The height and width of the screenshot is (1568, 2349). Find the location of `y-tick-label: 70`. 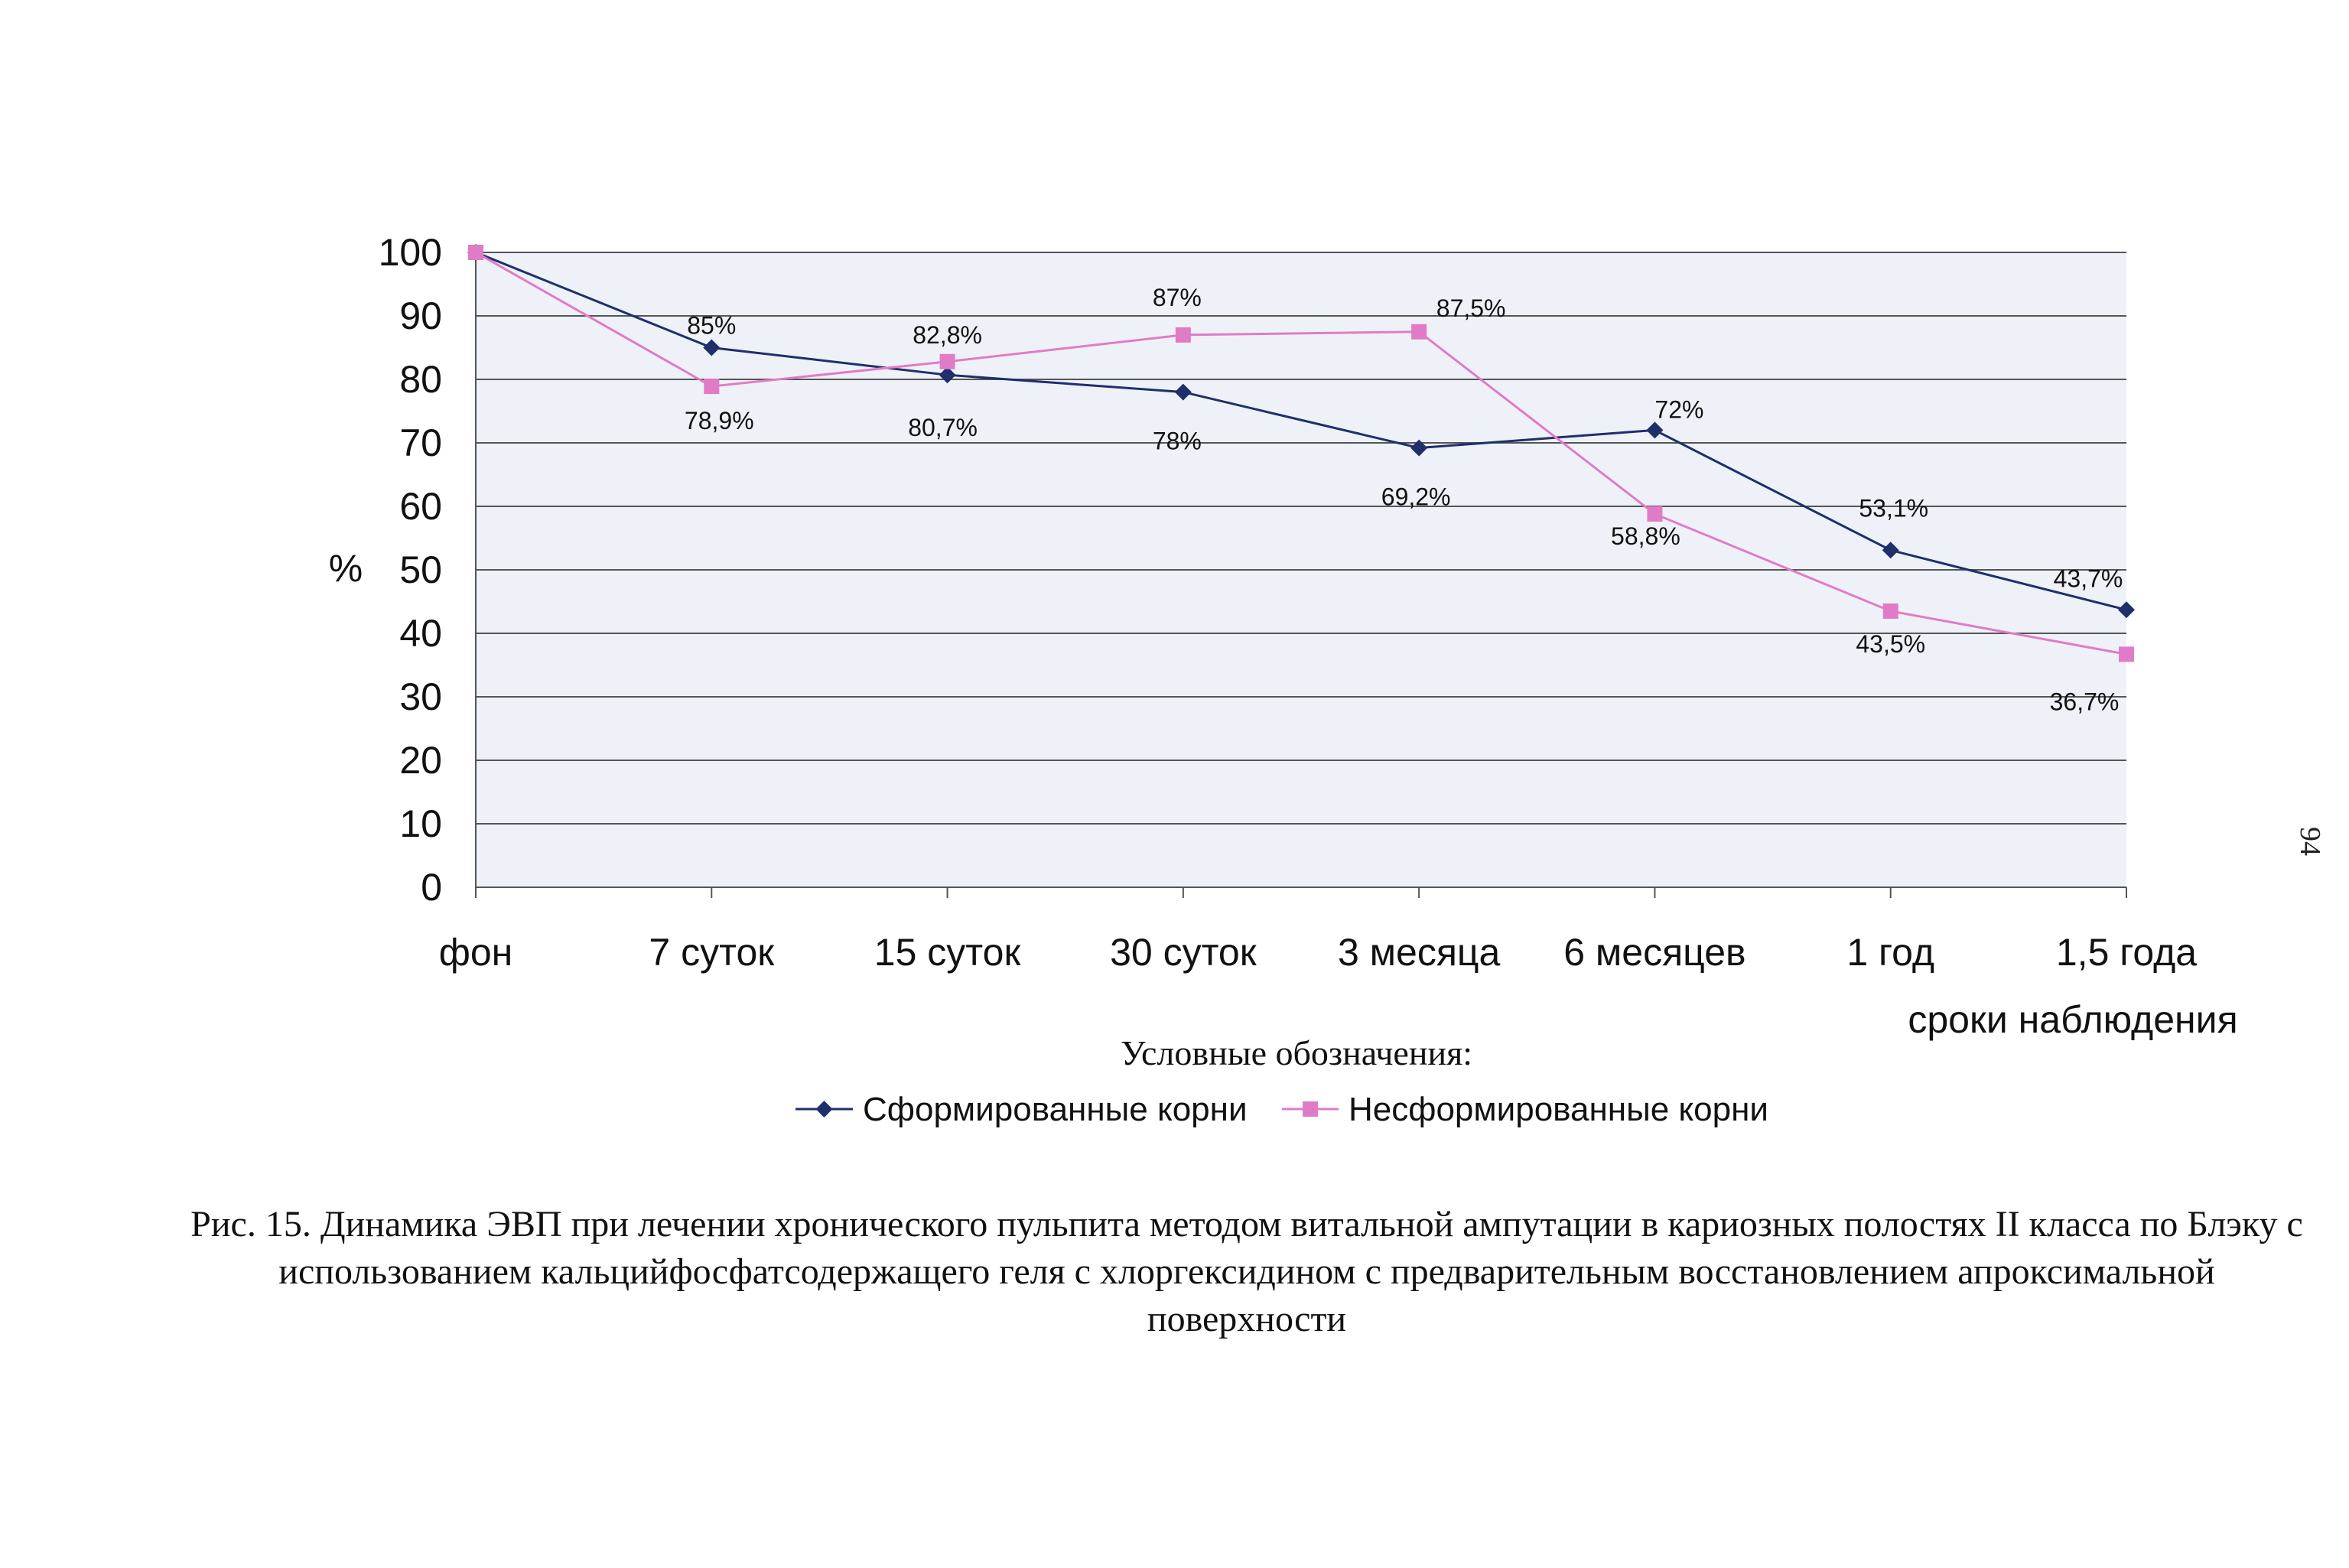

y-tick-label: 70 is located at coordinates (421, 443).